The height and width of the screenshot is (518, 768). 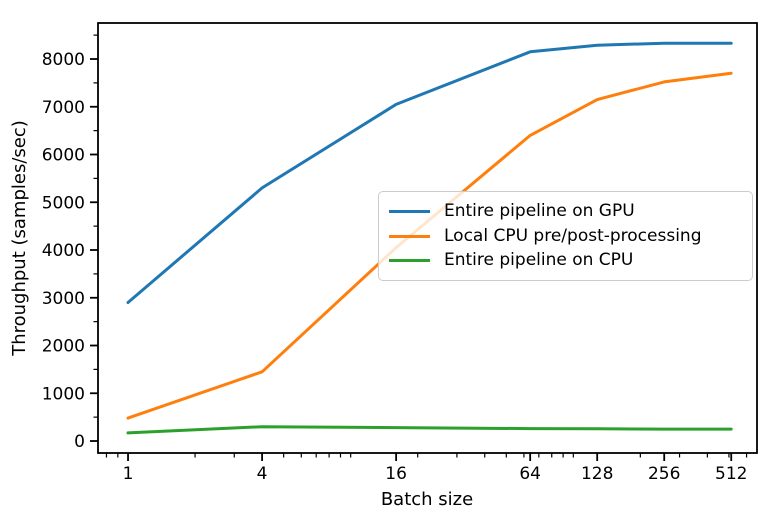 I want to click on legend-label: Entire pipeline on GPU, so click(x=539, y=211).